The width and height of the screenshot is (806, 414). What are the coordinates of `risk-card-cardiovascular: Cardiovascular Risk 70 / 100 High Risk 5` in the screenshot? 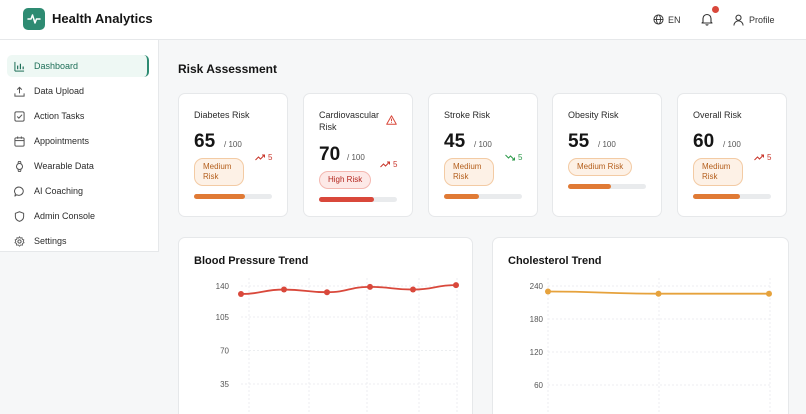 It's located at (358, 155).